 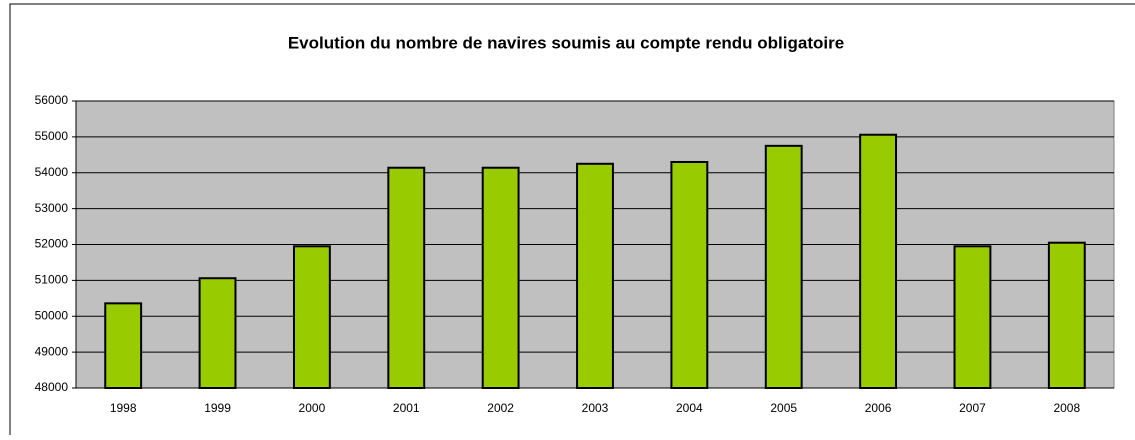 What do you see at coordinates (52, 172) in the screenshot?
I see `y-tick-label: 54000` at bounding box center [52, 172].